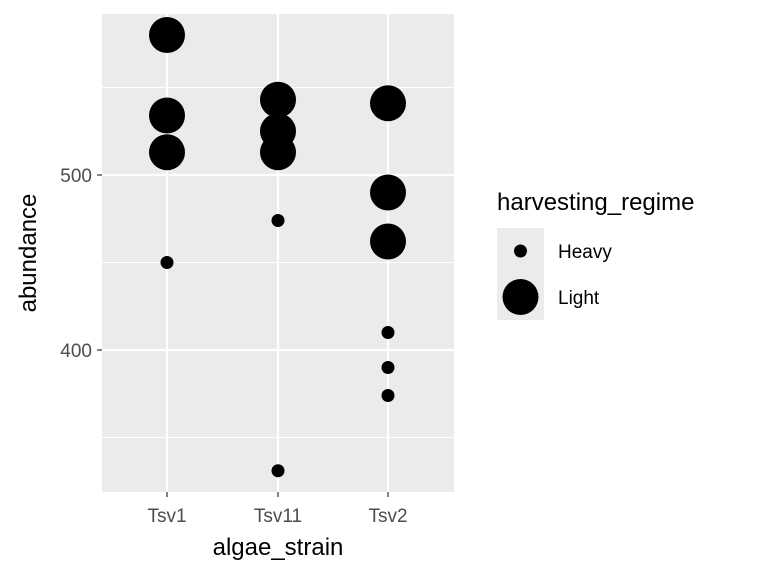  What do you see at coordinates (520, 297) in the screenshot?
I see `legend-key-light` at bounding box center [520, 297].